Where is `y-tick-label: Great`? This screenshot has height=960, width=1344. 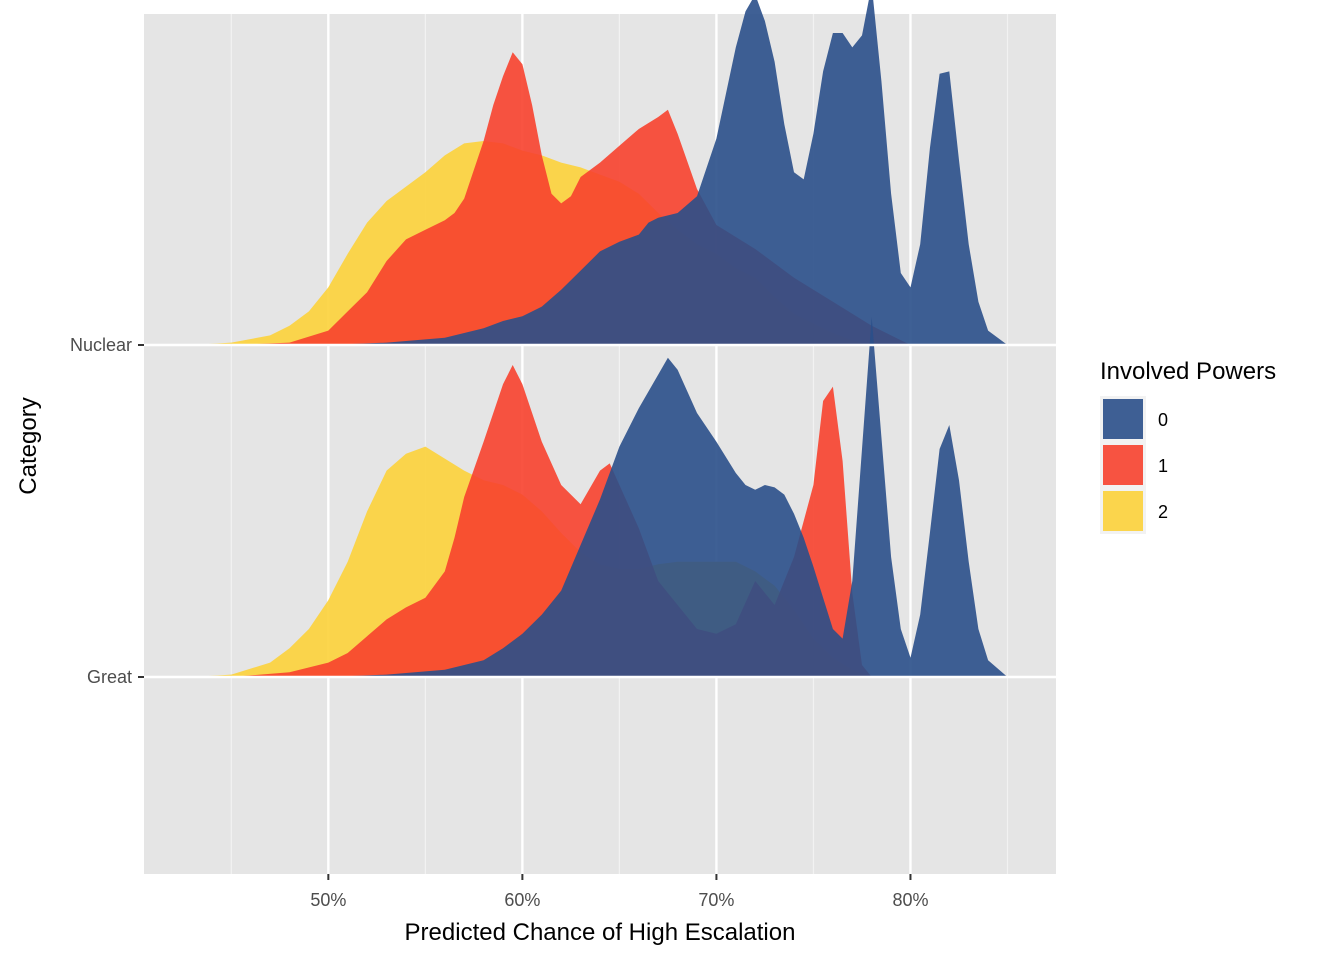
y-tick-label: Great is located at coordinates (109, 677).